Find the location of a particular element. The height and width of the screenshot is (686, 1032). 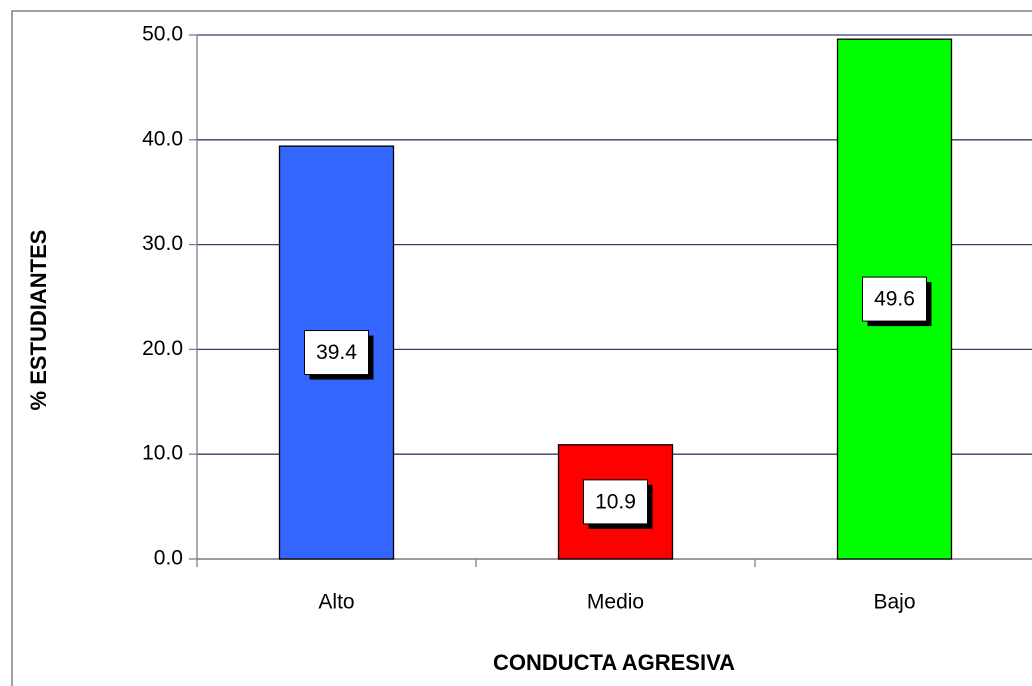

y-tick-label: 30.0 is located at coordinates (162, 243).